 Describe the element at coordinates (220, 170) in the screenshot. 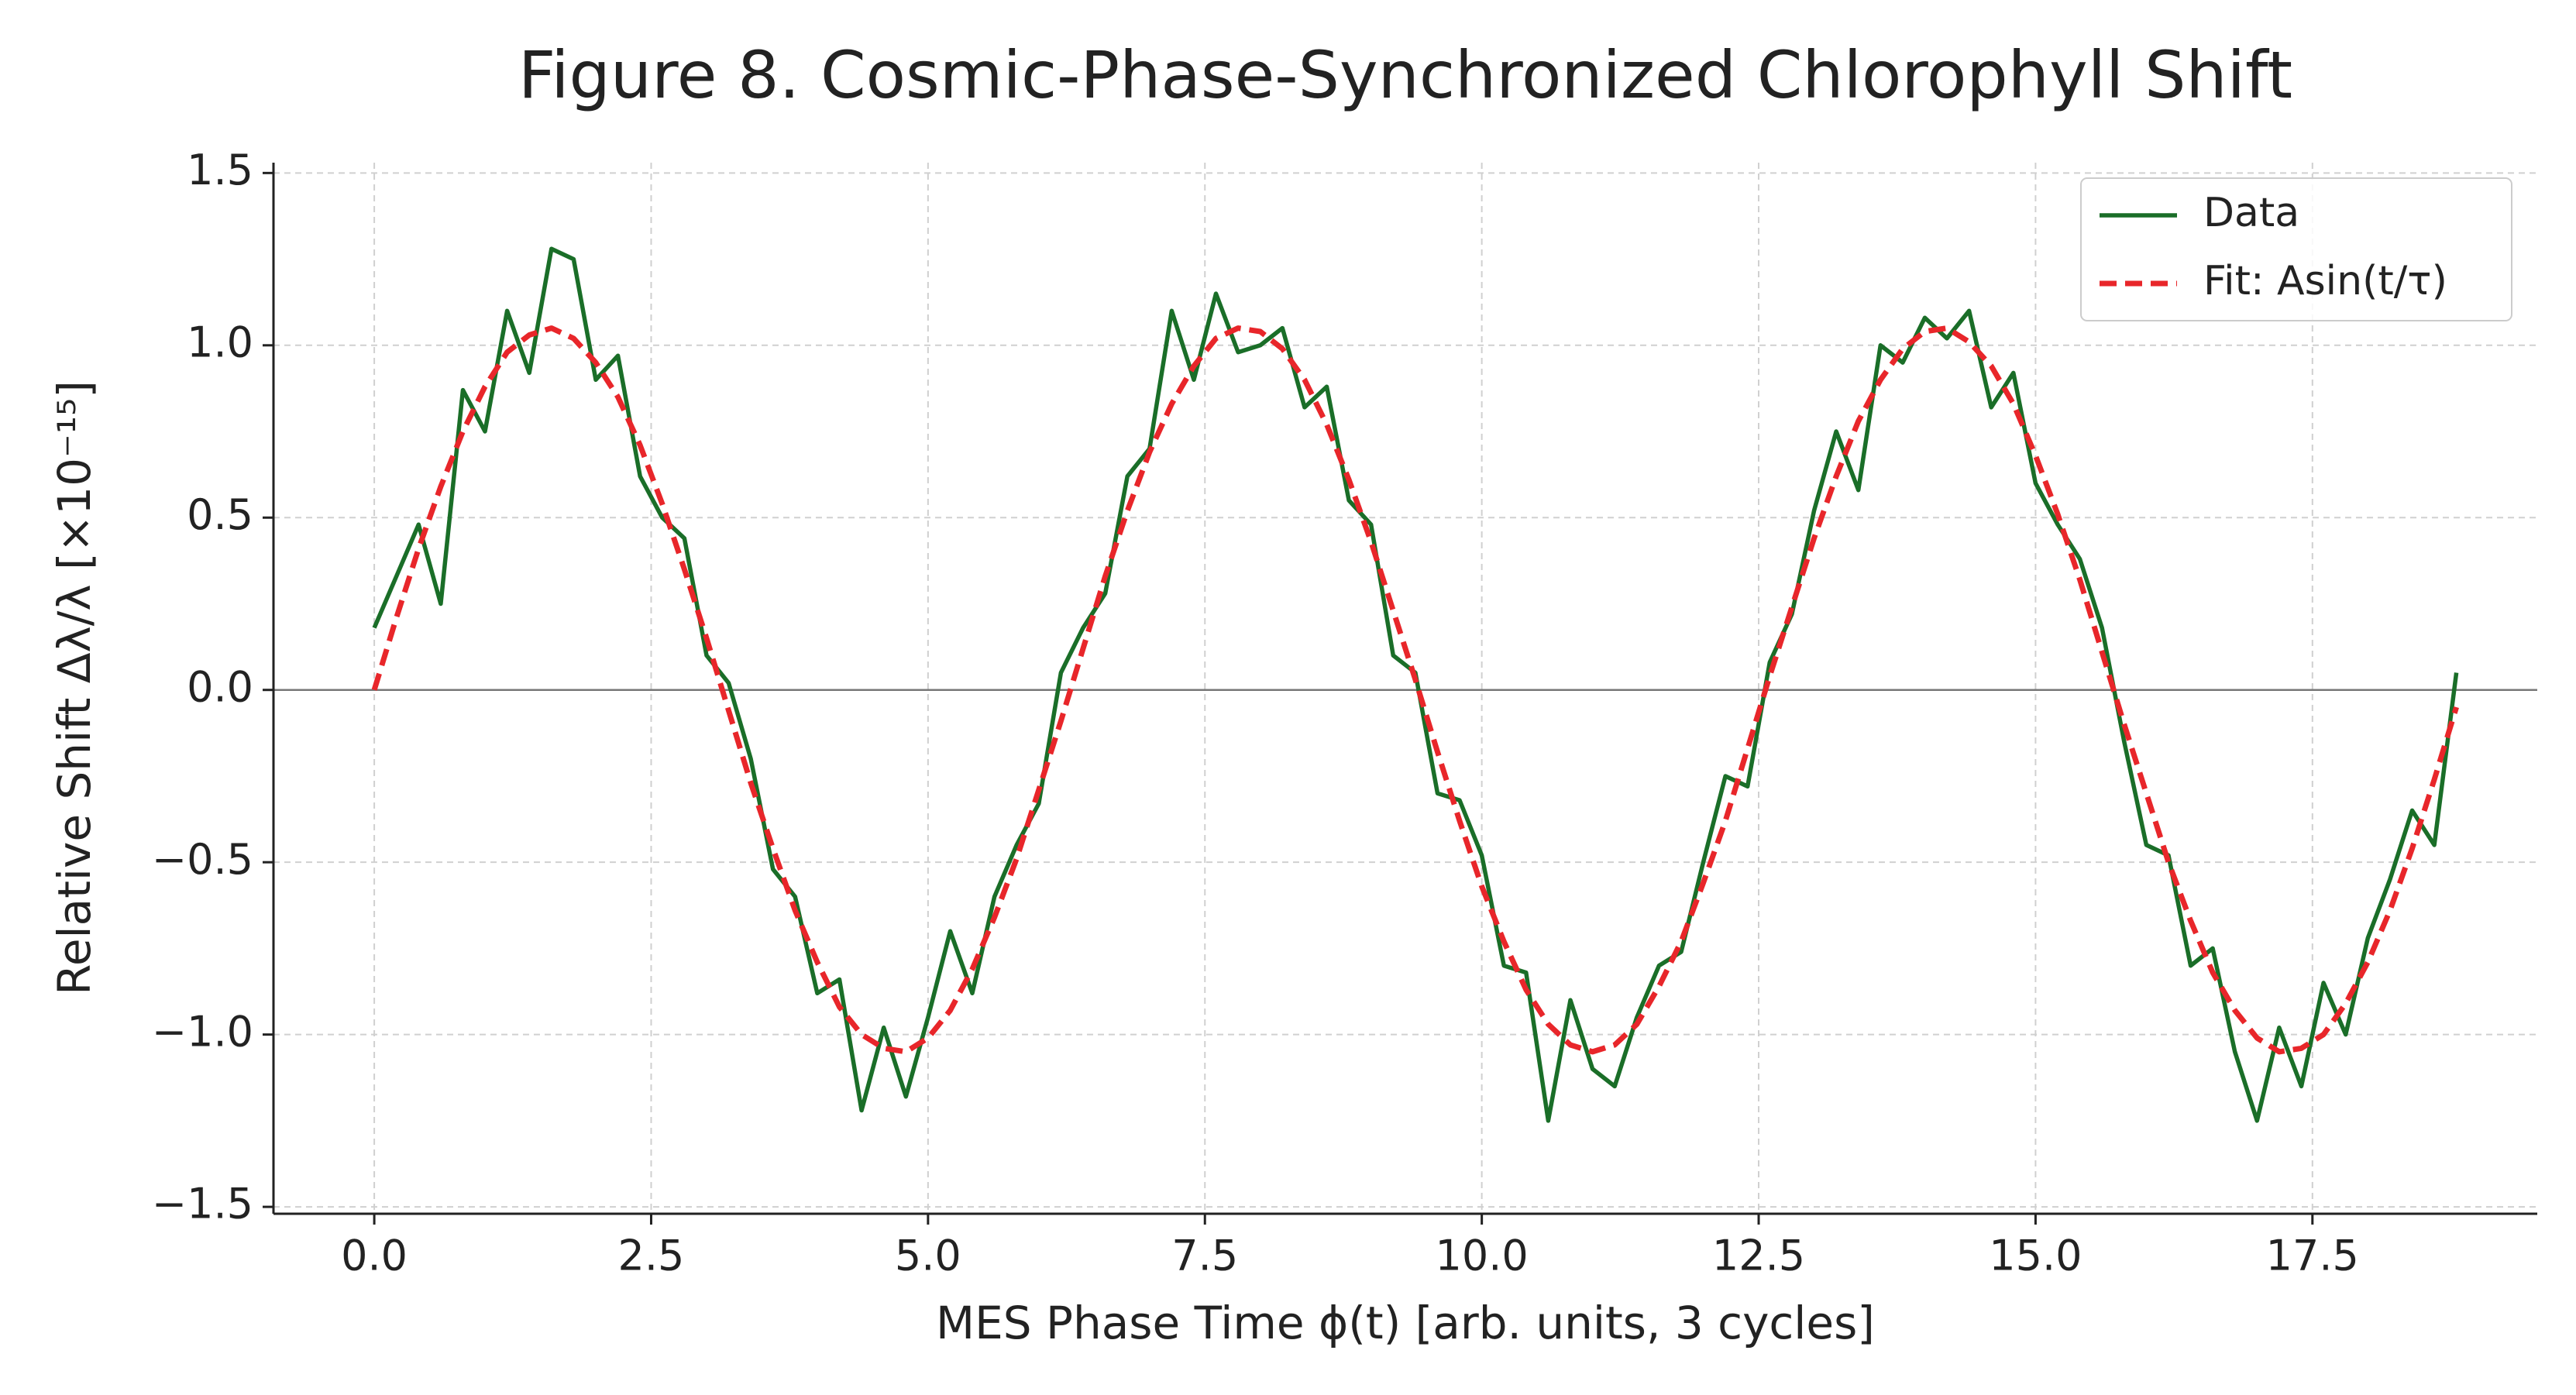

I see `y-tick-label: 1.5` at that location.